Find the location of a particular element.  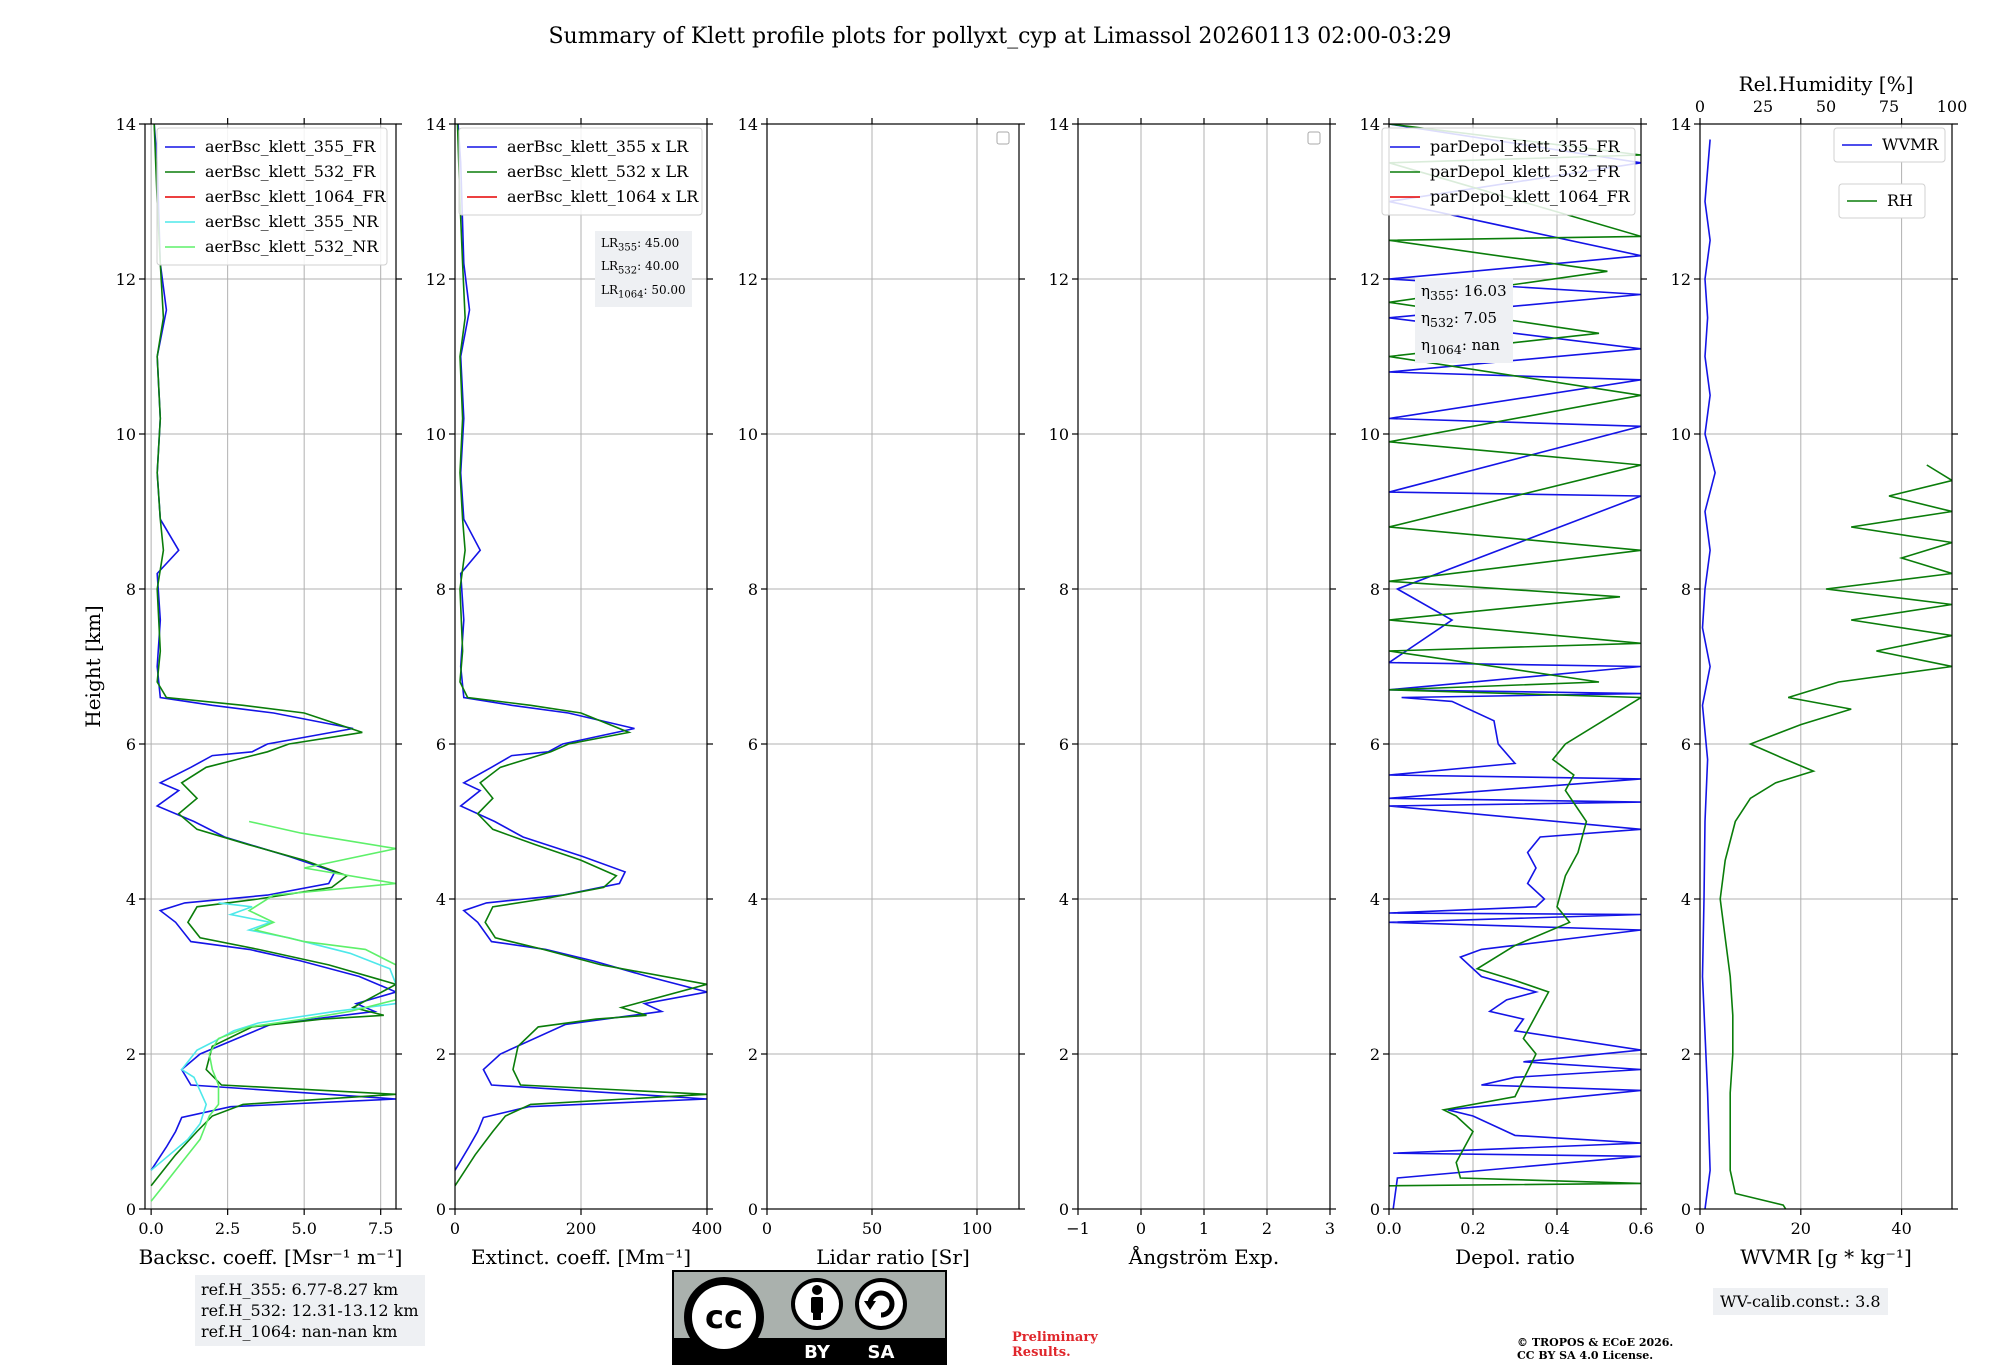

x-tick-label: −1 is located at coordinates (1078, 1228).